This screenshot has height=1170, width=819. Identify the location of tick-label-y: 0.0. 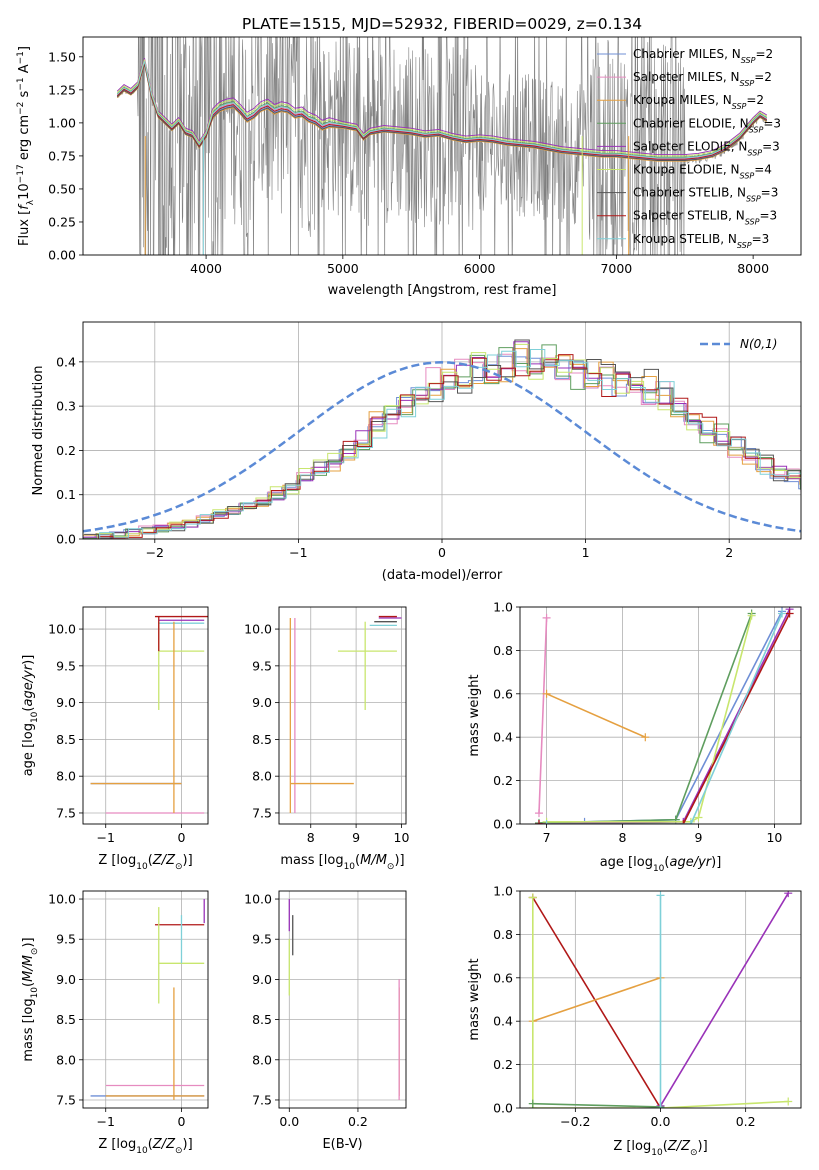
(503, 1108).